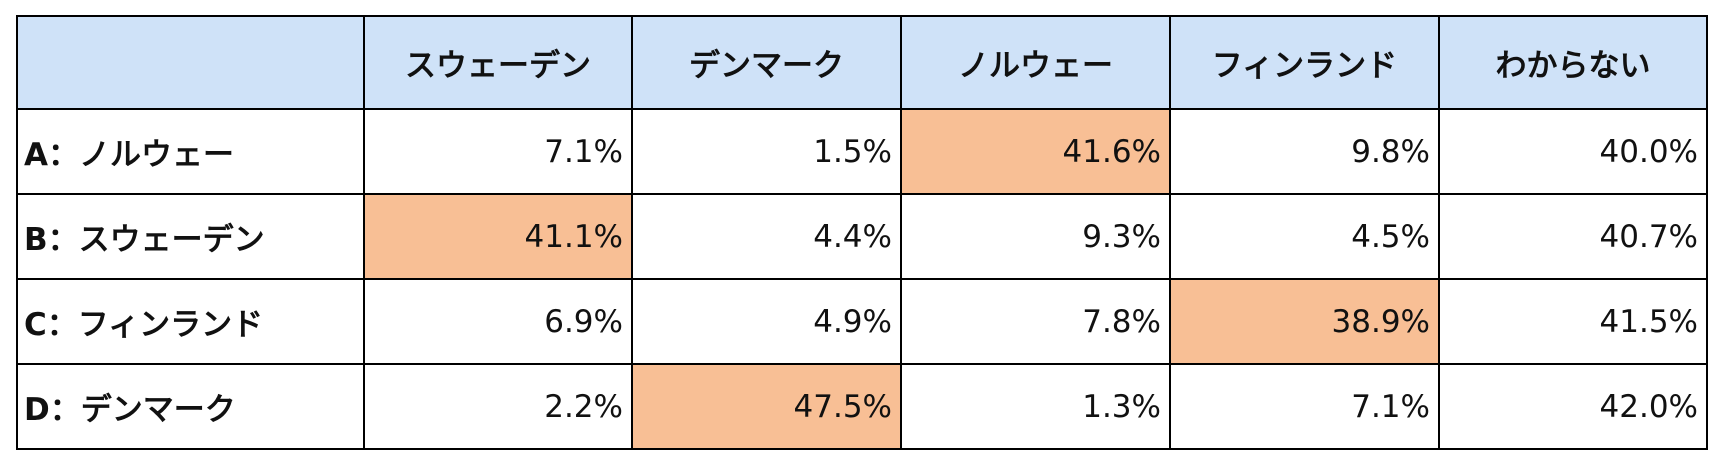 The width and height of the screenshot is (1723, 465). I want to click on value-cell: 41.1%, so click(498, 236).